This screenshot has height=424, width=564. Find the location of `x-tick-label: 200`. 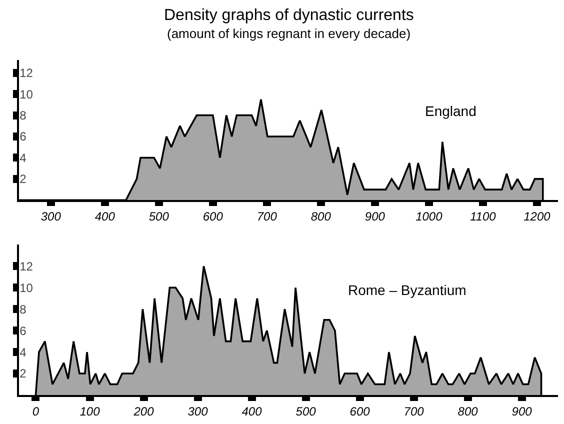

x-tick-label: 200 is located at coordinates (143, 411).